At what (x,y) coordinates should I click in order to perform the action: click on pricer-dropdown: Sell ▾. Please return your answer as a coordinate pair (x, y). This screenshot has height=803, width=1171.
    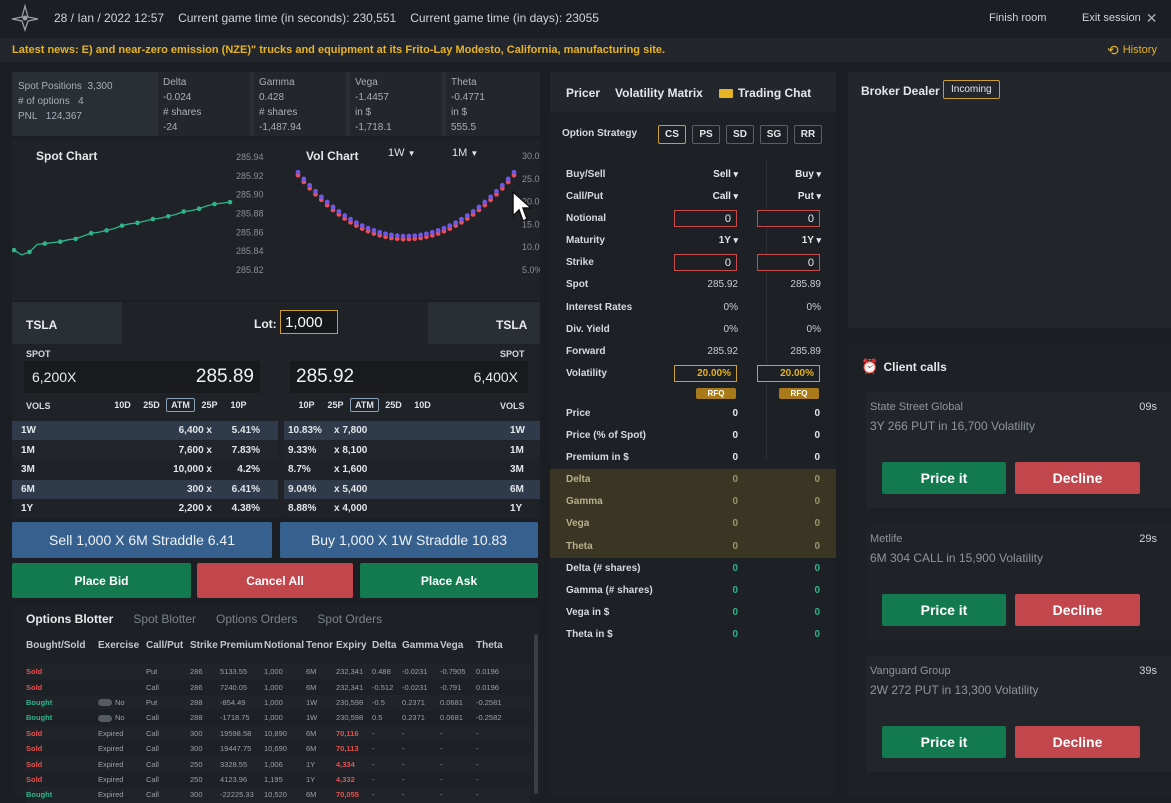
    Looking at the image, I should click on (714, 174).